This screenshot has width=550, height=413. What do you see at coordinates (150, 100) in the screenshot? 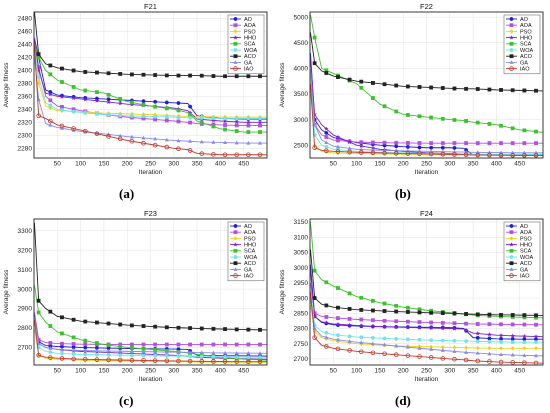
I see `series-line-iao` at bounding box center [150, 100].